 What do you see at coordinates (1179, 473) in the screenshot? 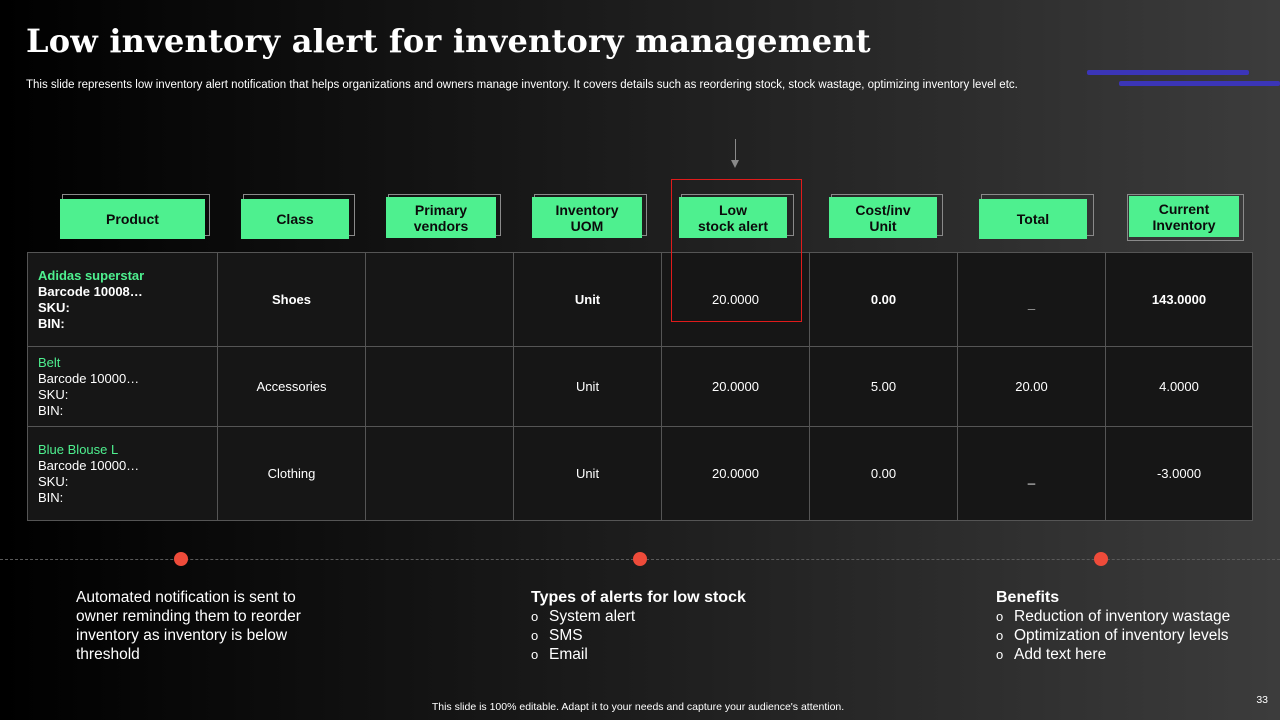
I see `current-inventory-cell: -3.0000` at bounding box center [1179, 473].